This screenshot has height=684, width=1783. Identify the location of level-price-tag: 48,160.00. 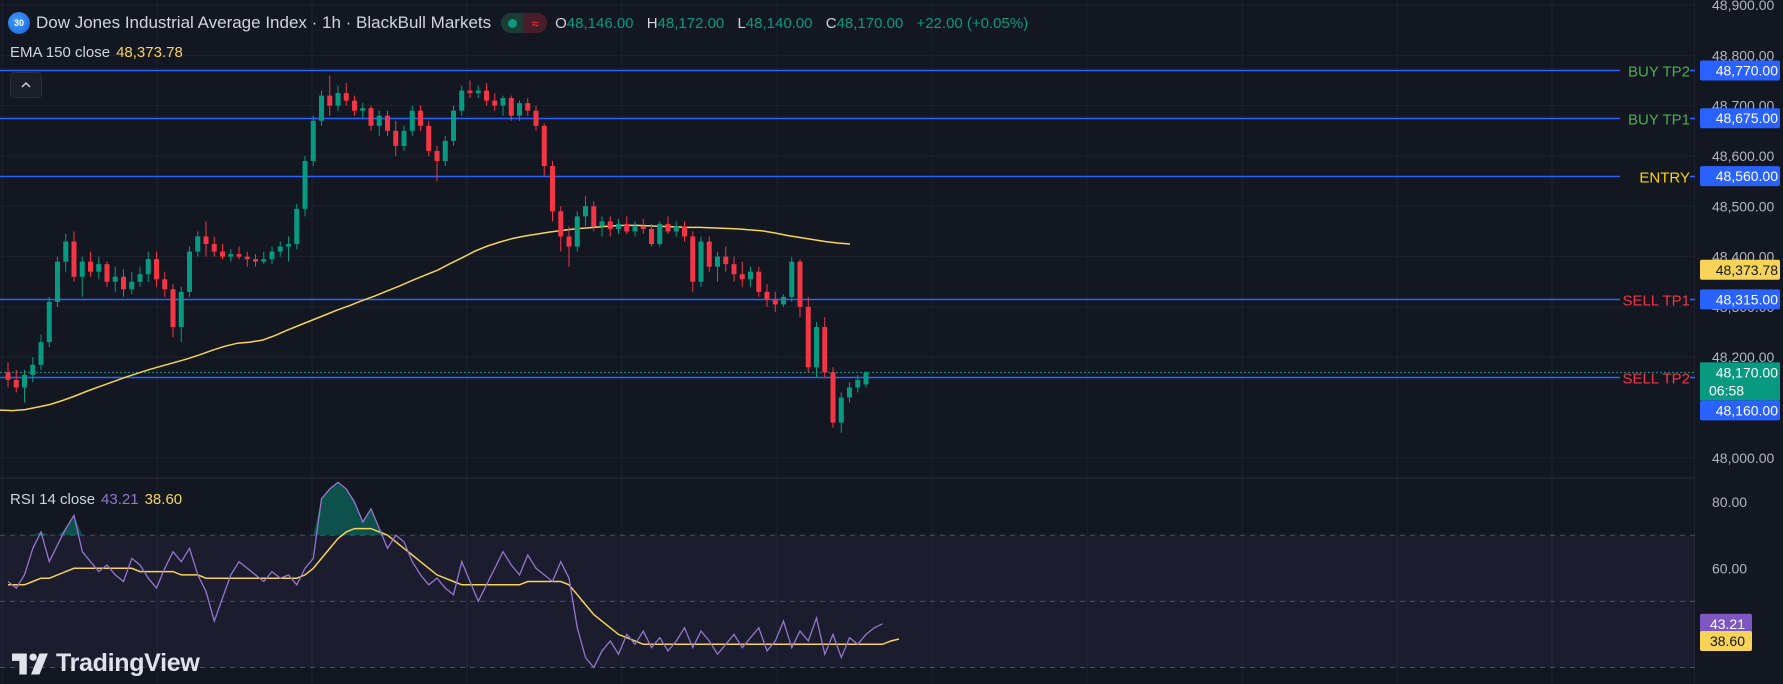
(1747, 410).